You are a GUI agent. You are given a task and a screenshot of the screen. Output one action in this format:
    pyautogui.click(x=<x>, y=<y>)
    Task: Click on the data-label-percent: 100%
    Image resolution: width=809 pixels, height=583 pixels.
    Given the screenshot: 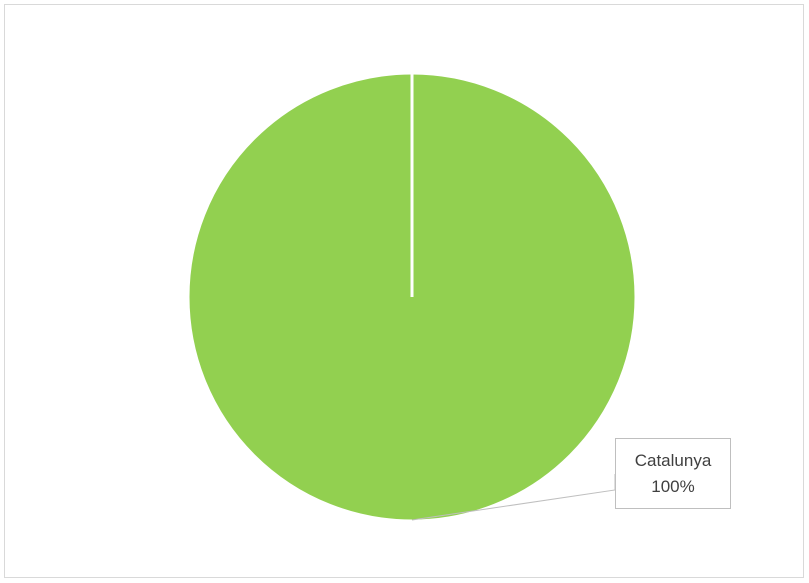 What is the action you would take?
    pyautogui.click(x=673, y=486)
    